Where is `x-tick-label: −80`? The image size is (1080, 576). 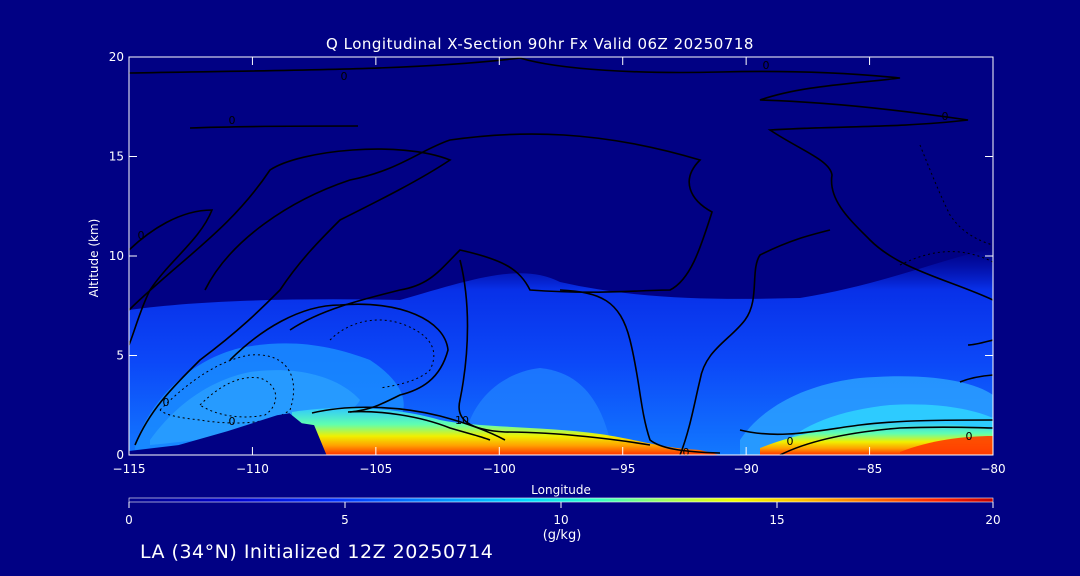 x-tick-label: −80 is located at coordinates (992, 469).